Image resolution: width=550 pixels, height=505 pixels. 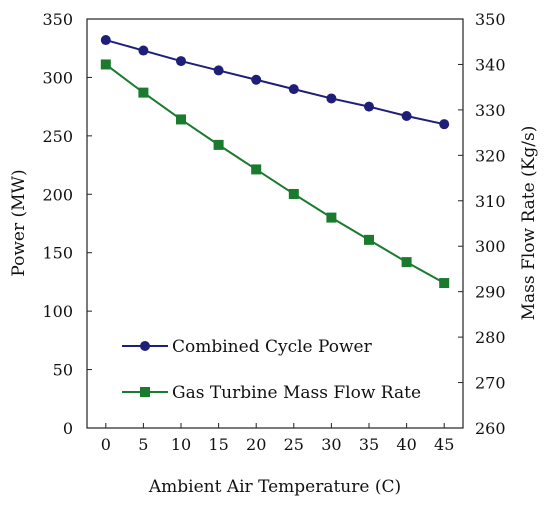 What do you see at coordinates (369, 444) in the screenshot?
I see `x-tick-label: 35` at bounding box center [369, 444].